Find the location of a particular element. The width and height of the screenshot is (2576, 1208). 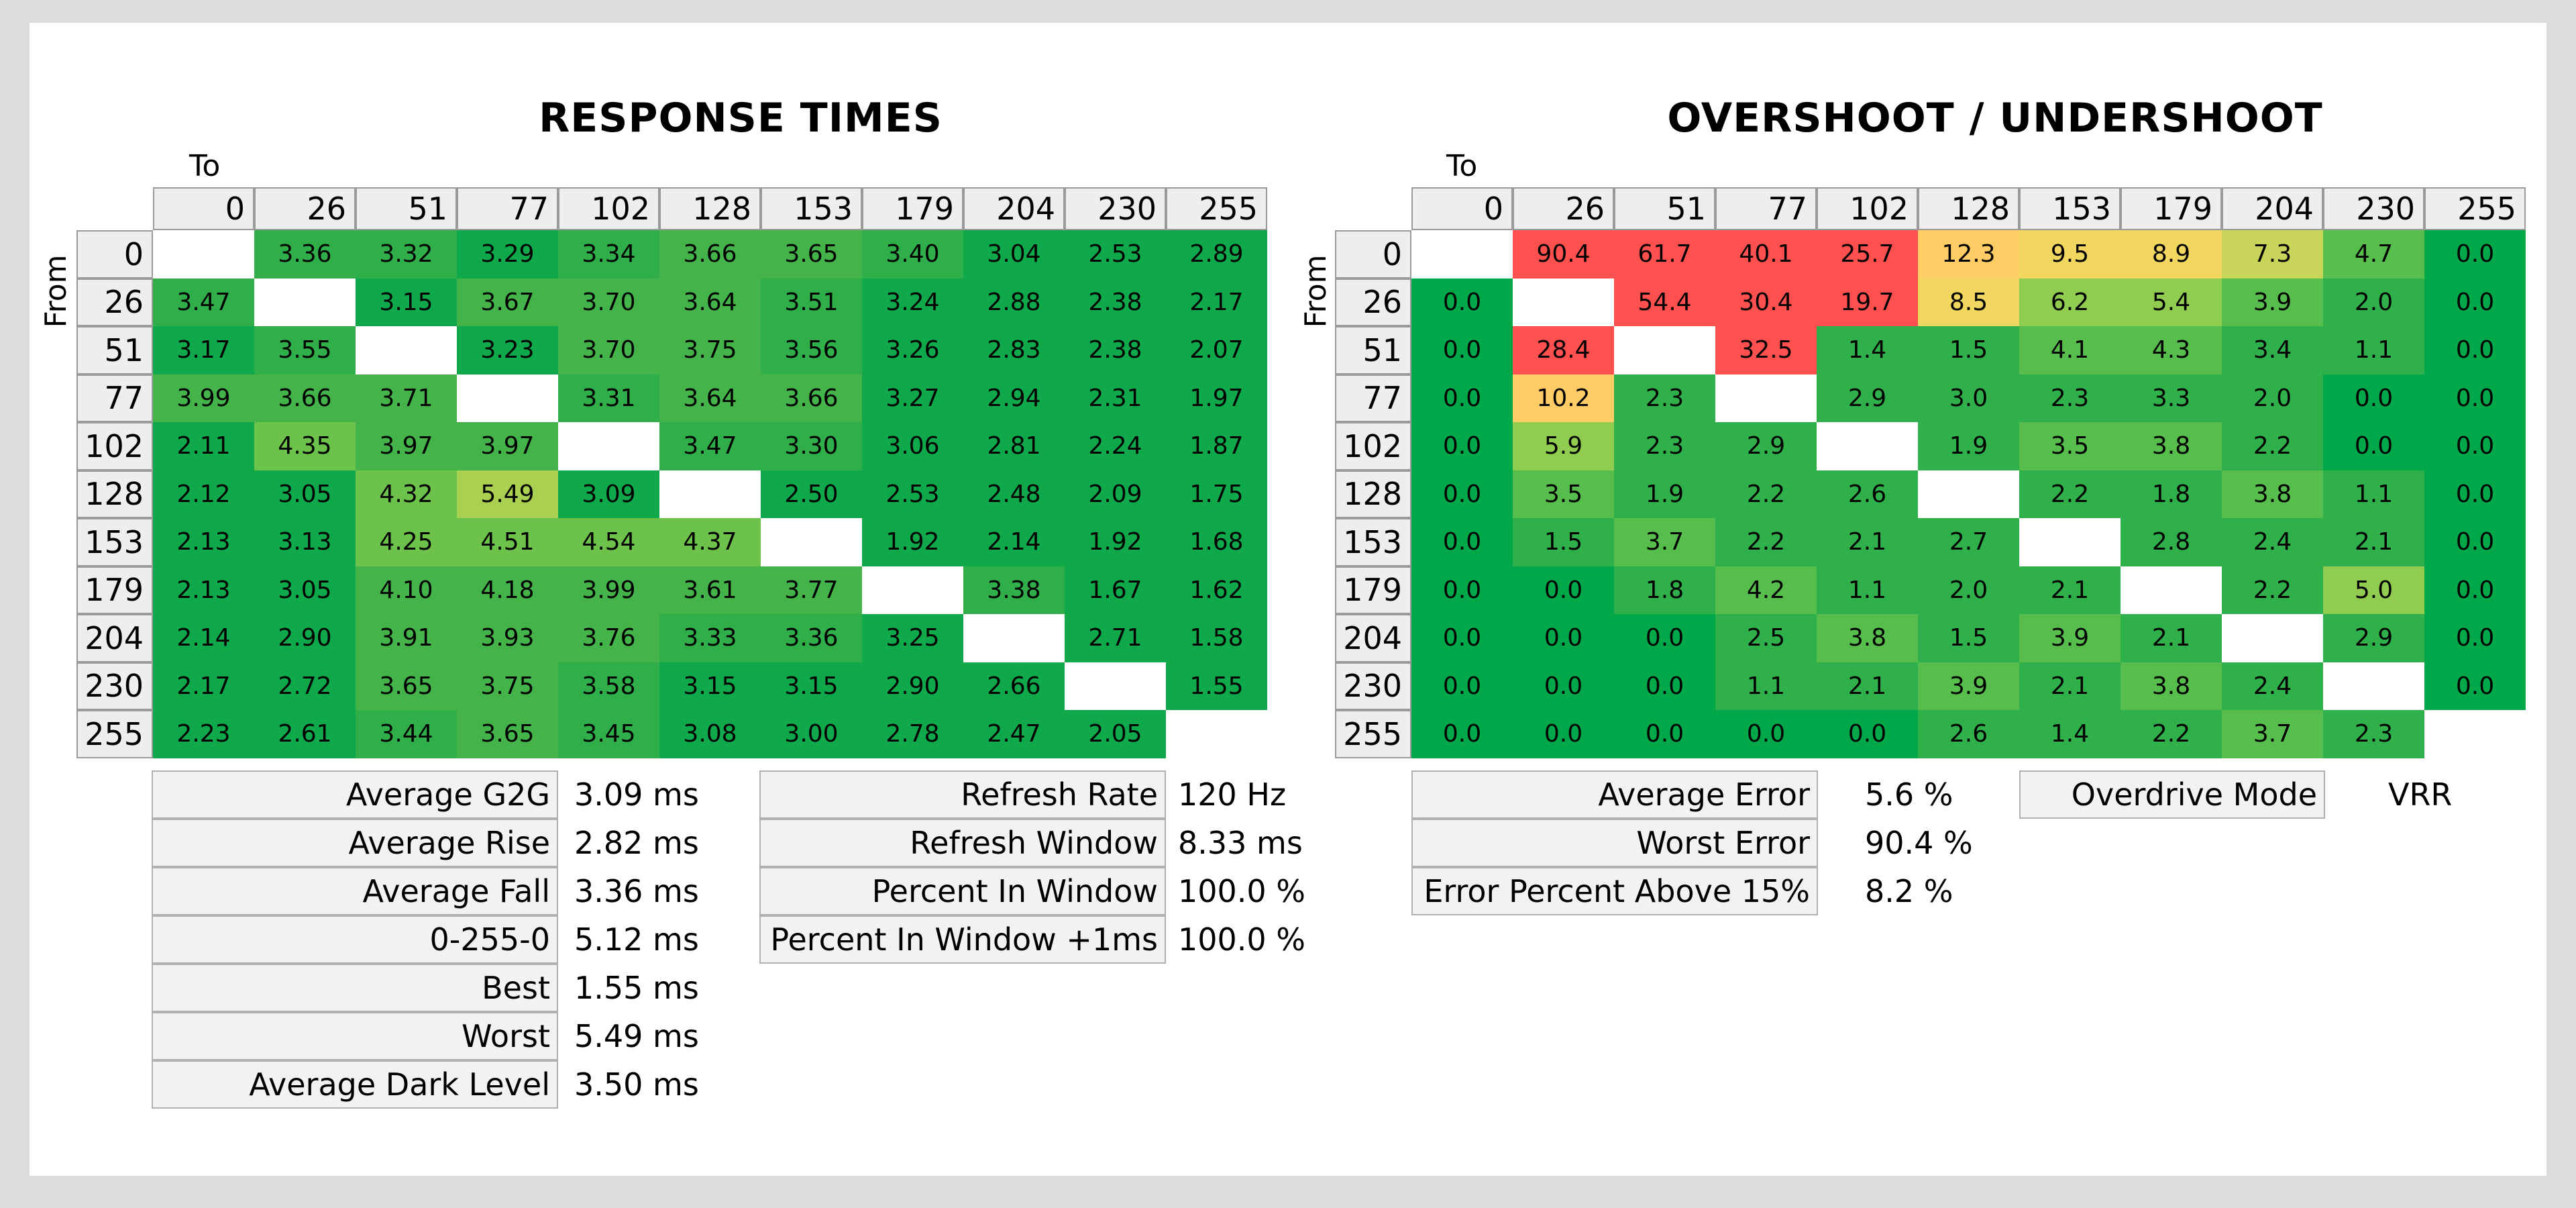

column-header: 255 is located at coordinates (1216, 208).